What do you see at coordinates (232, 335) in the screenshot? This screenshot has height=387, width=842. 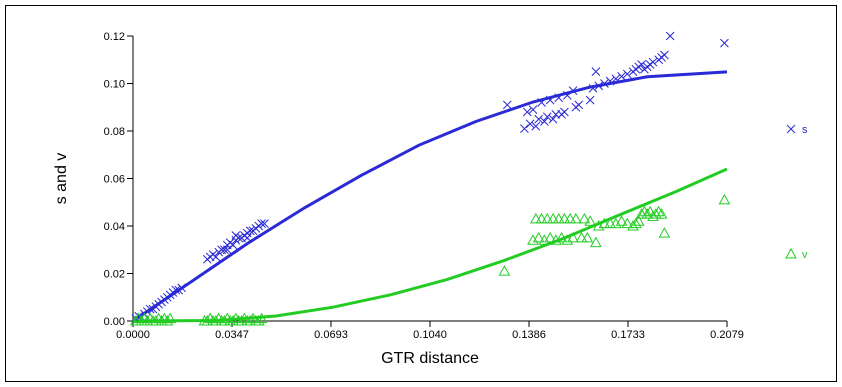 I see `x-tick-label: 0.0347` at bounding box center [232, 335].